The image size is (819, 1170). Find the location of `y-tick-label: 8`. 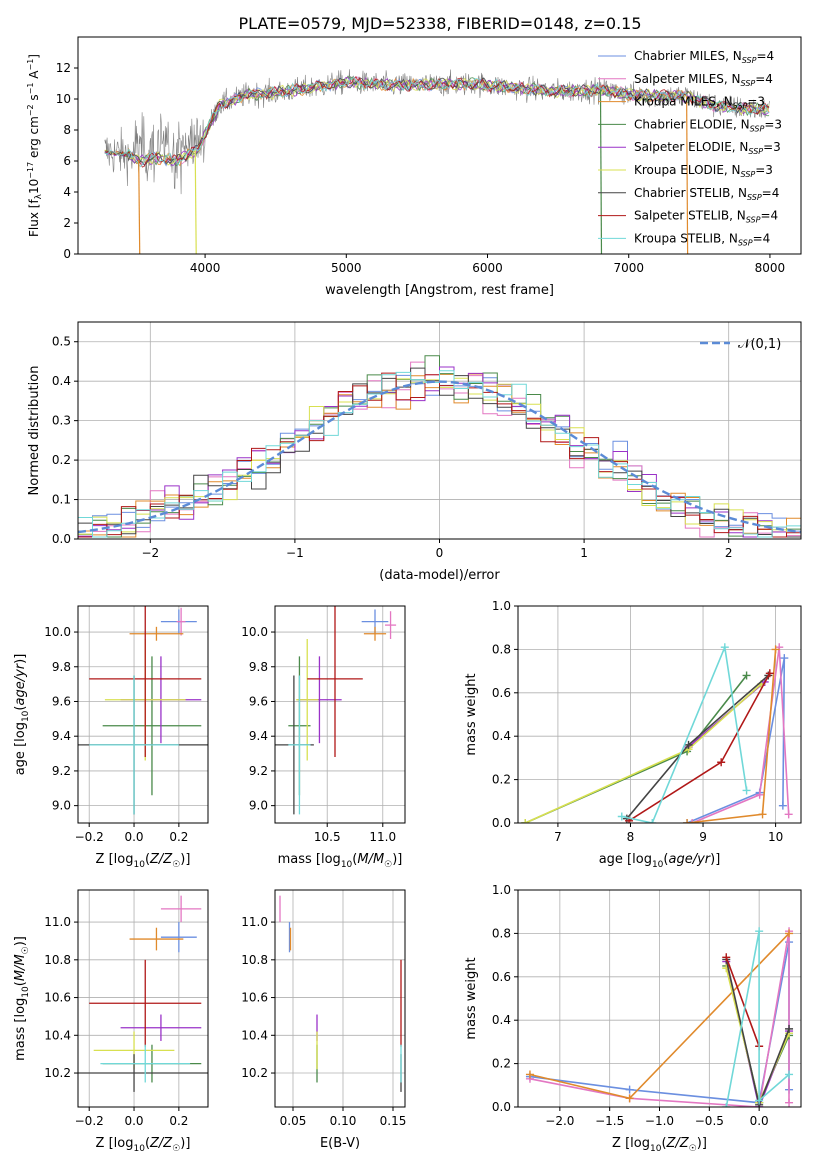

y-tick-label: 8 is located at coordinates (67, 130).